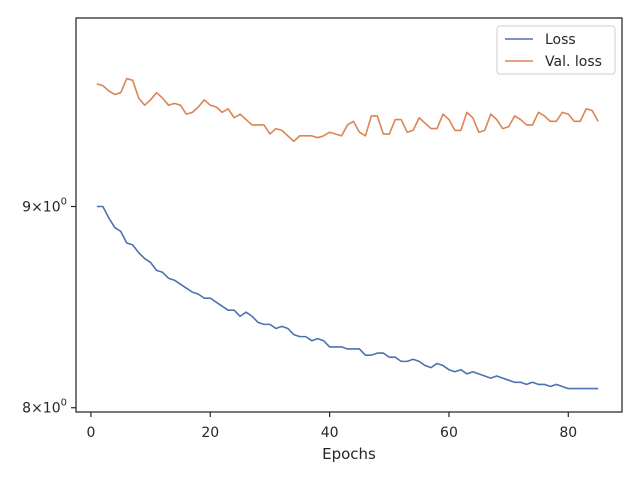 The width and height of the screenshot is (640, 480). I want to click on series-line-val-loss, so click(347, 110).